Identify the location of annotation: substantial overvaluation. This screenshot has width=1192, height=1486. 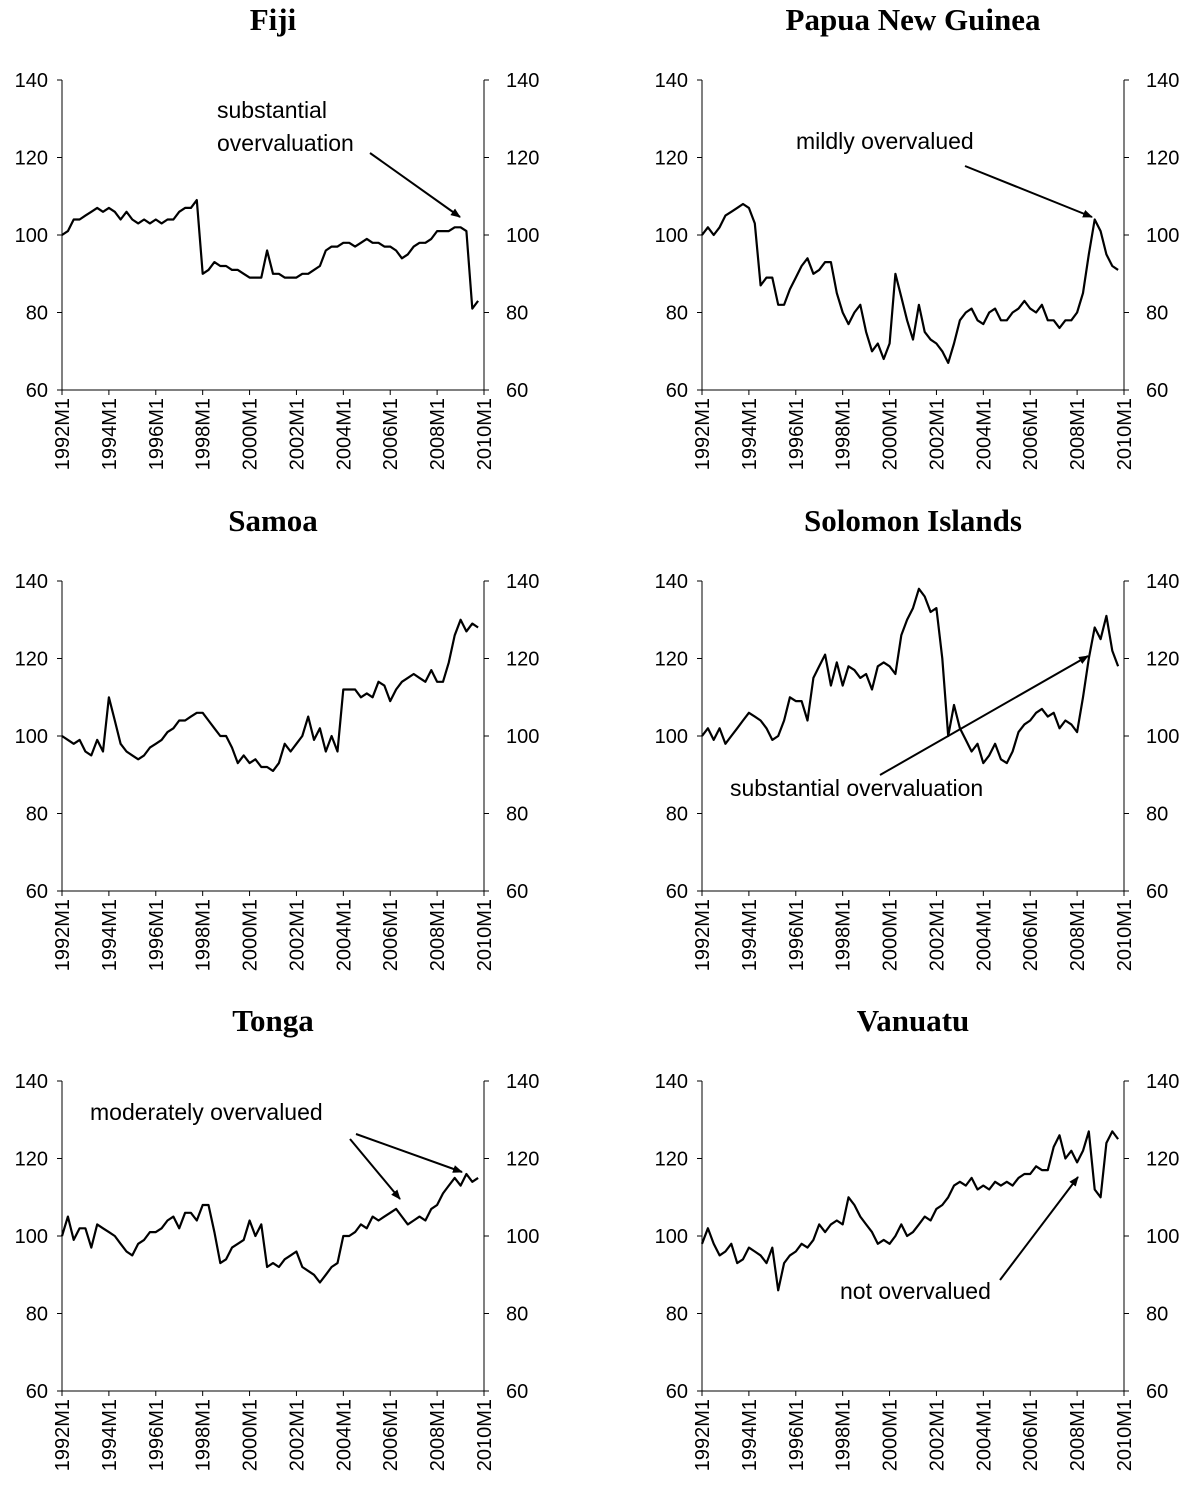
(856, 788).